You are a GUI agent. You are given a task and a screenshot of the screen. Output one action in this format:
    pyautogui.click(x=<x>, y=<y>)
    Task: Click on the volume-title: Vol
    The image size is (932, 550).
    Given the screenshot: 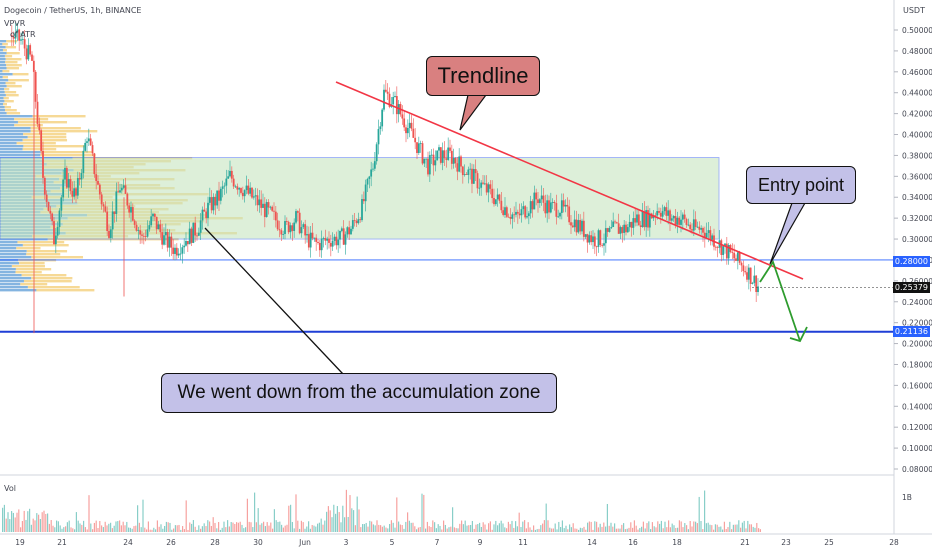 What is the action you would take?
    pyautogui.click(x=10, y=488)
    